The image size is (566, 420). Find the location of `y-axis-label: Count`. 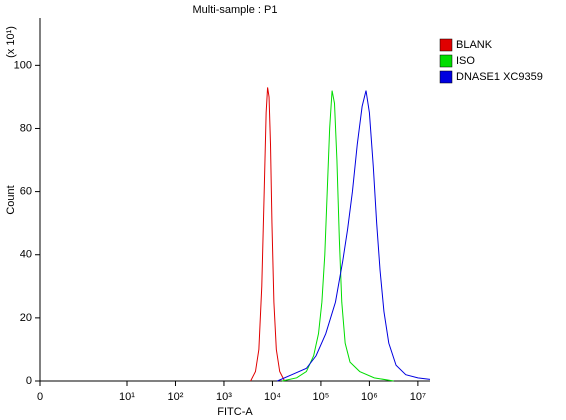

y-axis-label: Count is located at coordinates (11, 199).